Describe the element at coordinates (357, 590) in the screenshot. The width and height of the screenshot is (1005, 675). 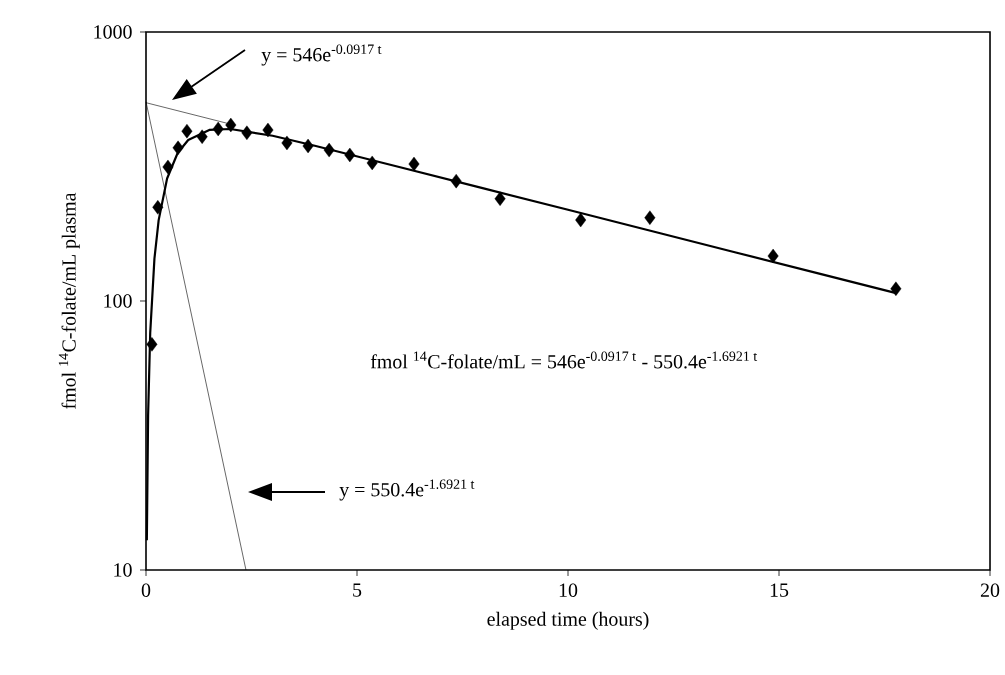
I see `x-tick-label: 5` at that location.